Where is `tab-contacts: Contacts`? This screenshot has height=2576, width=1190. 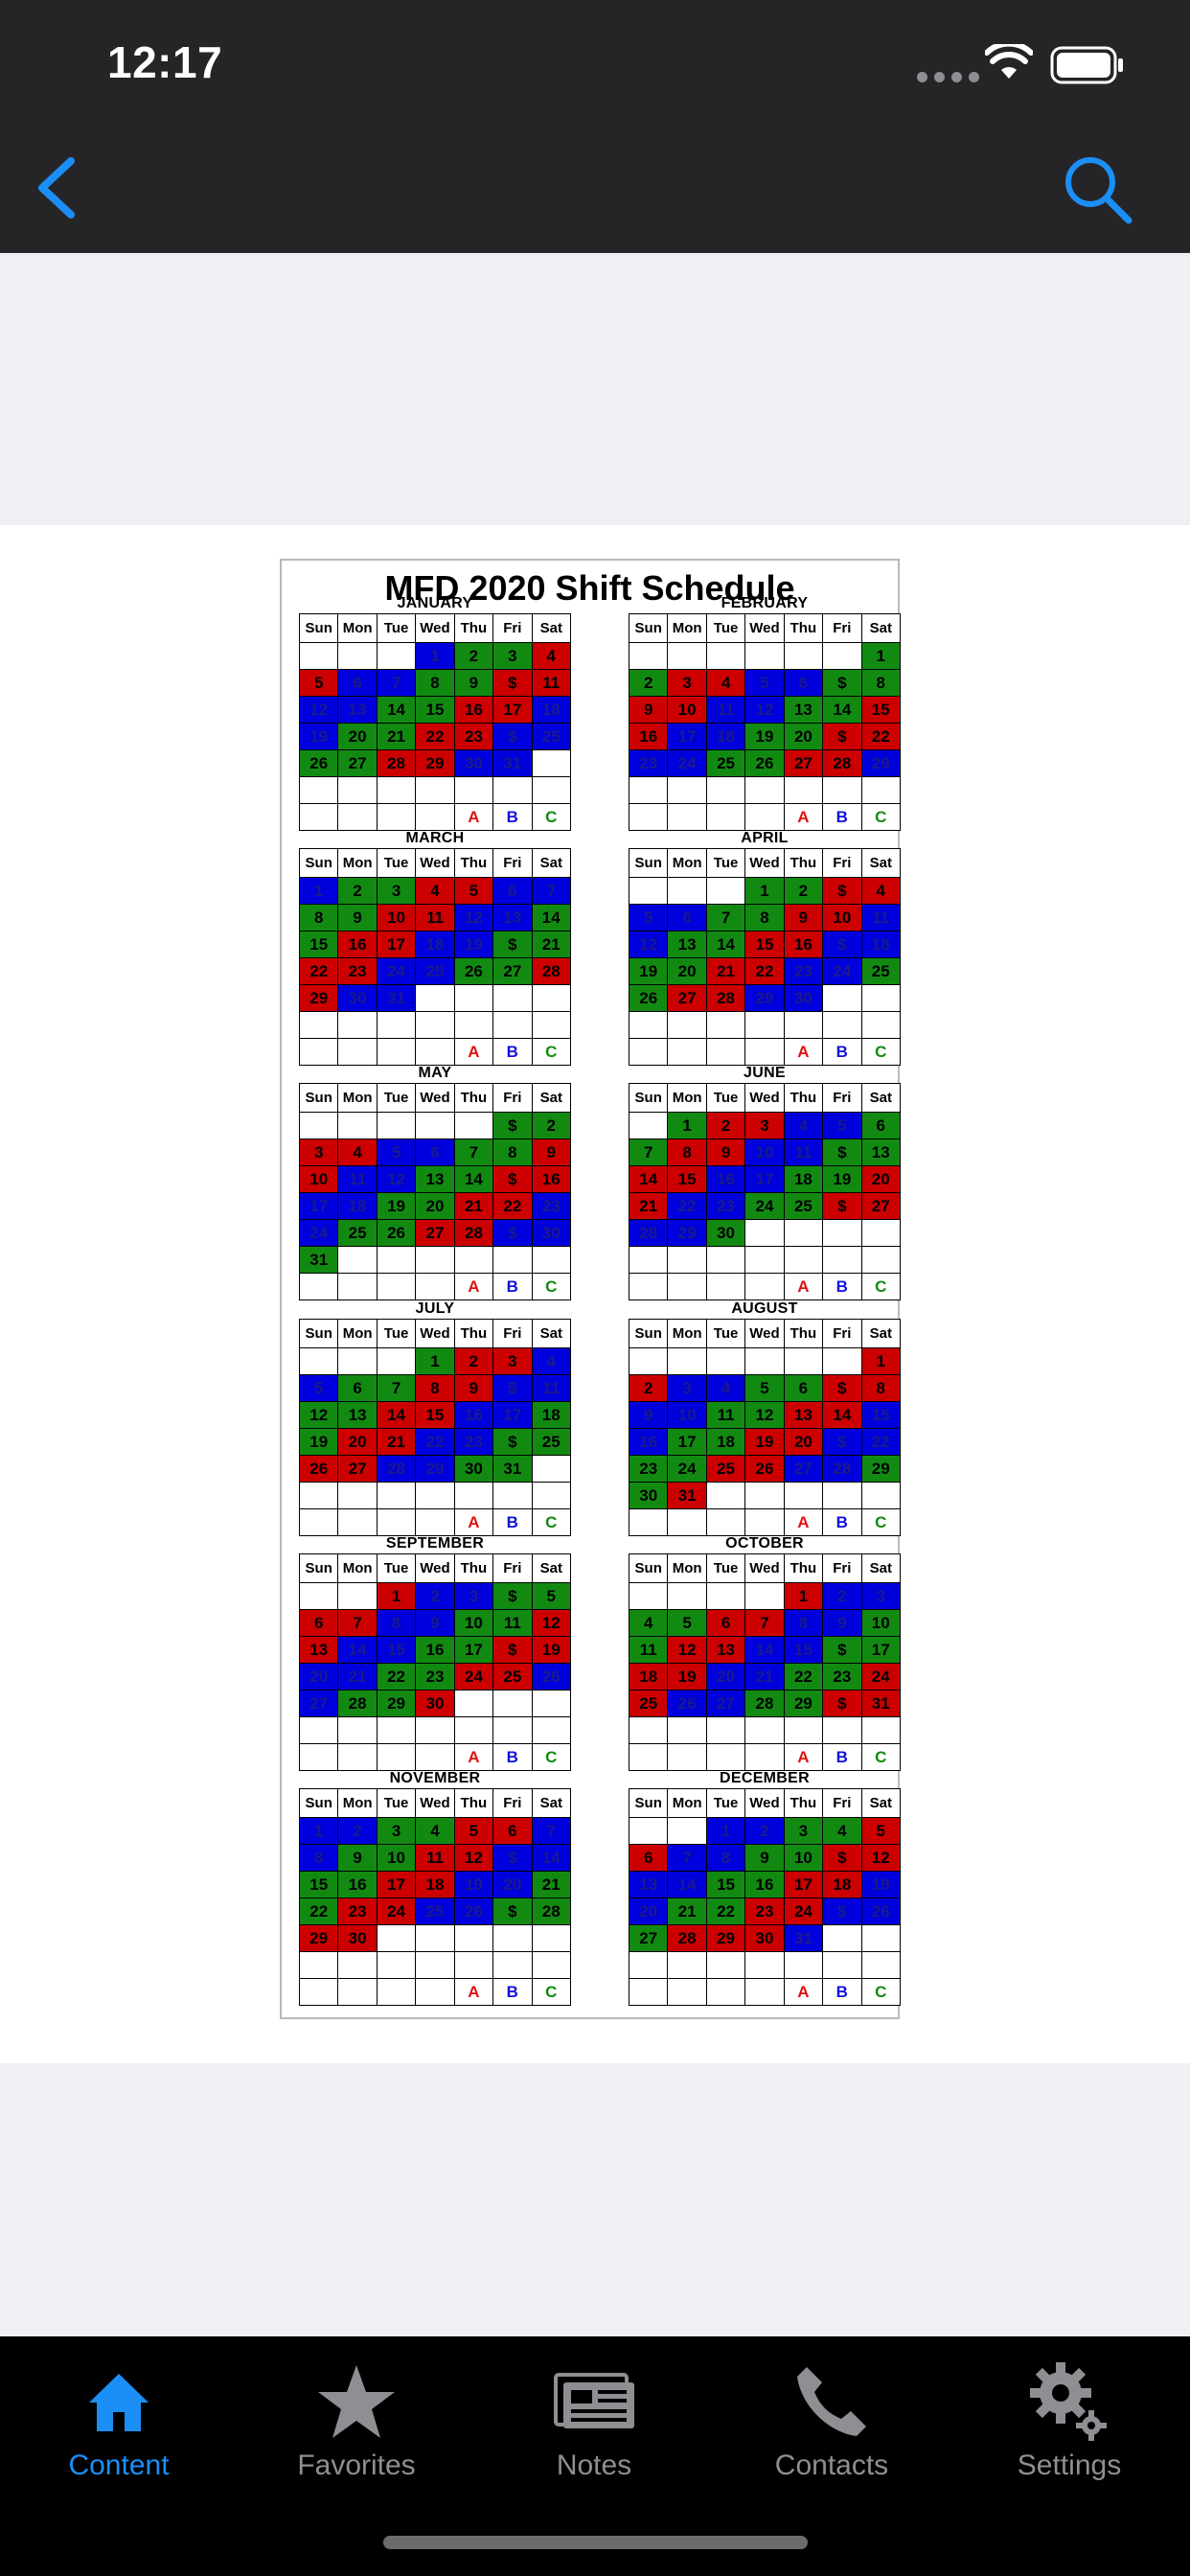 tab-contacts: Contacts is located at coordinates (832, 2413).